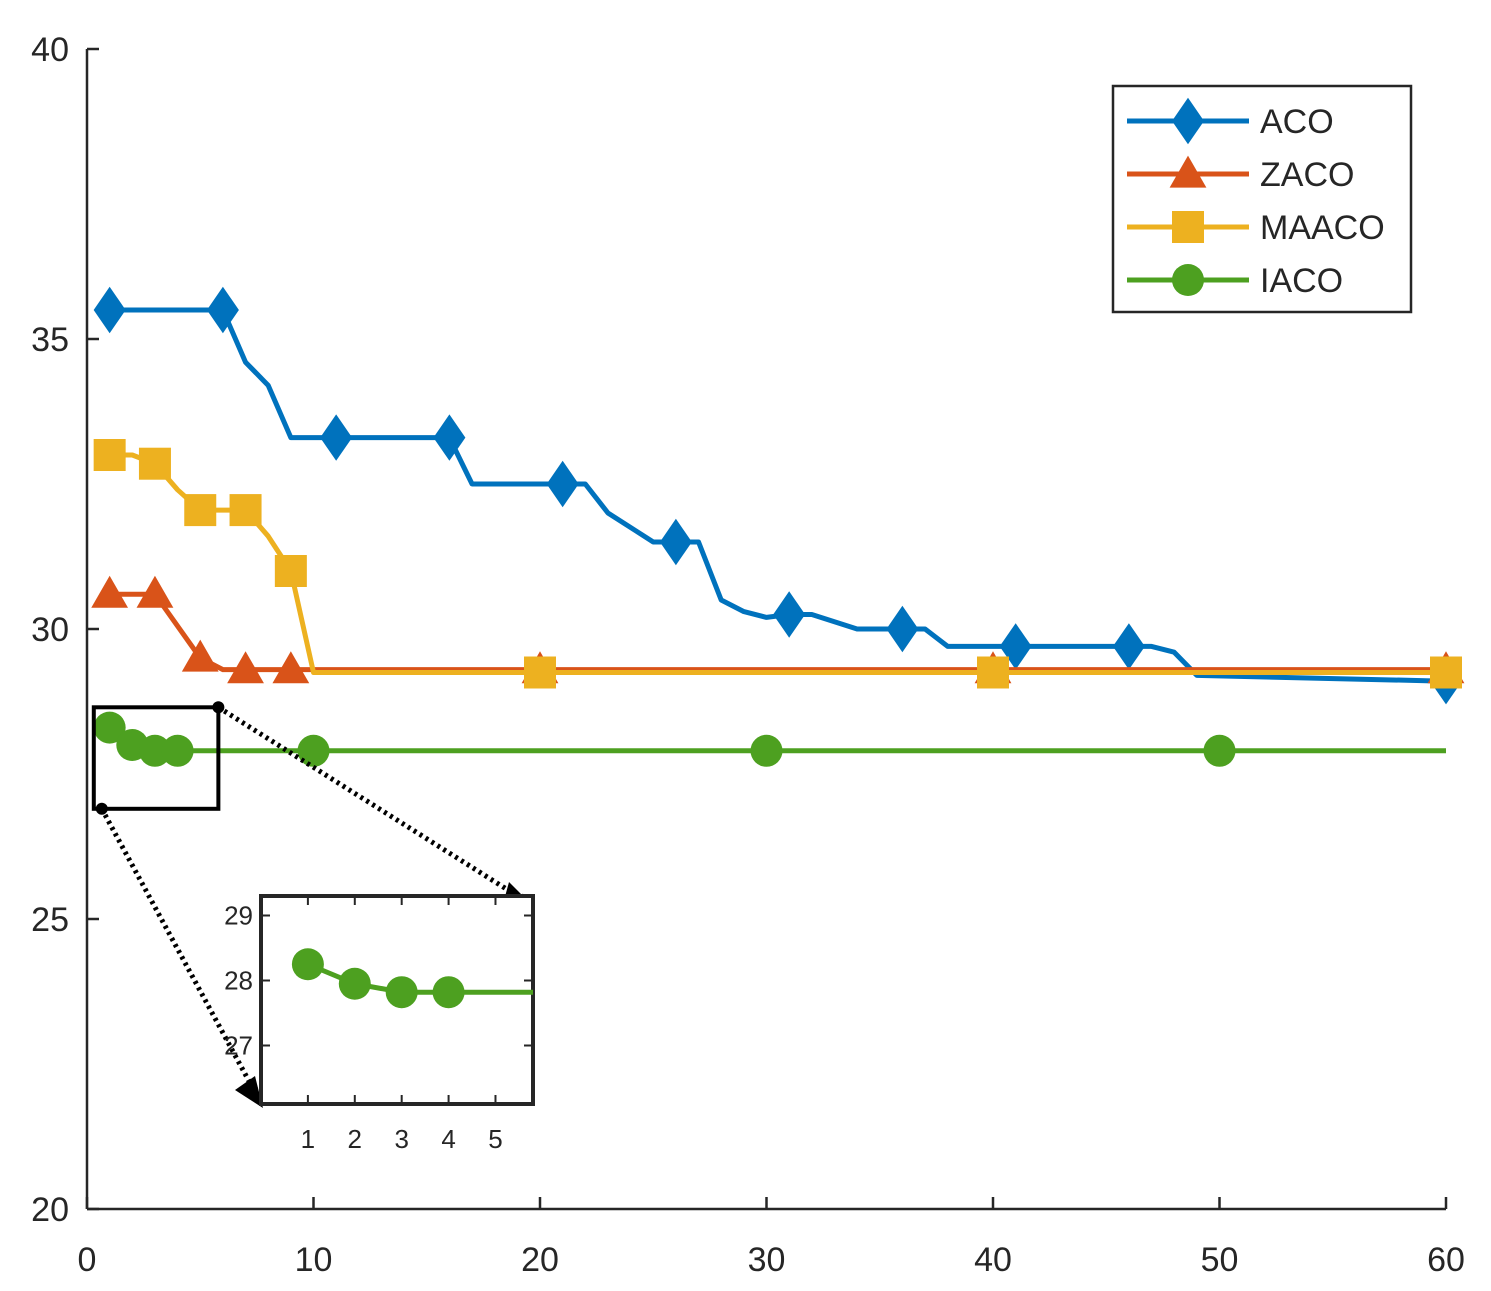  What do you see at coordinates (1230, 121) in the screenshot?
I see `legend-item-aco: ACO` at bounding box center [1230, 121].